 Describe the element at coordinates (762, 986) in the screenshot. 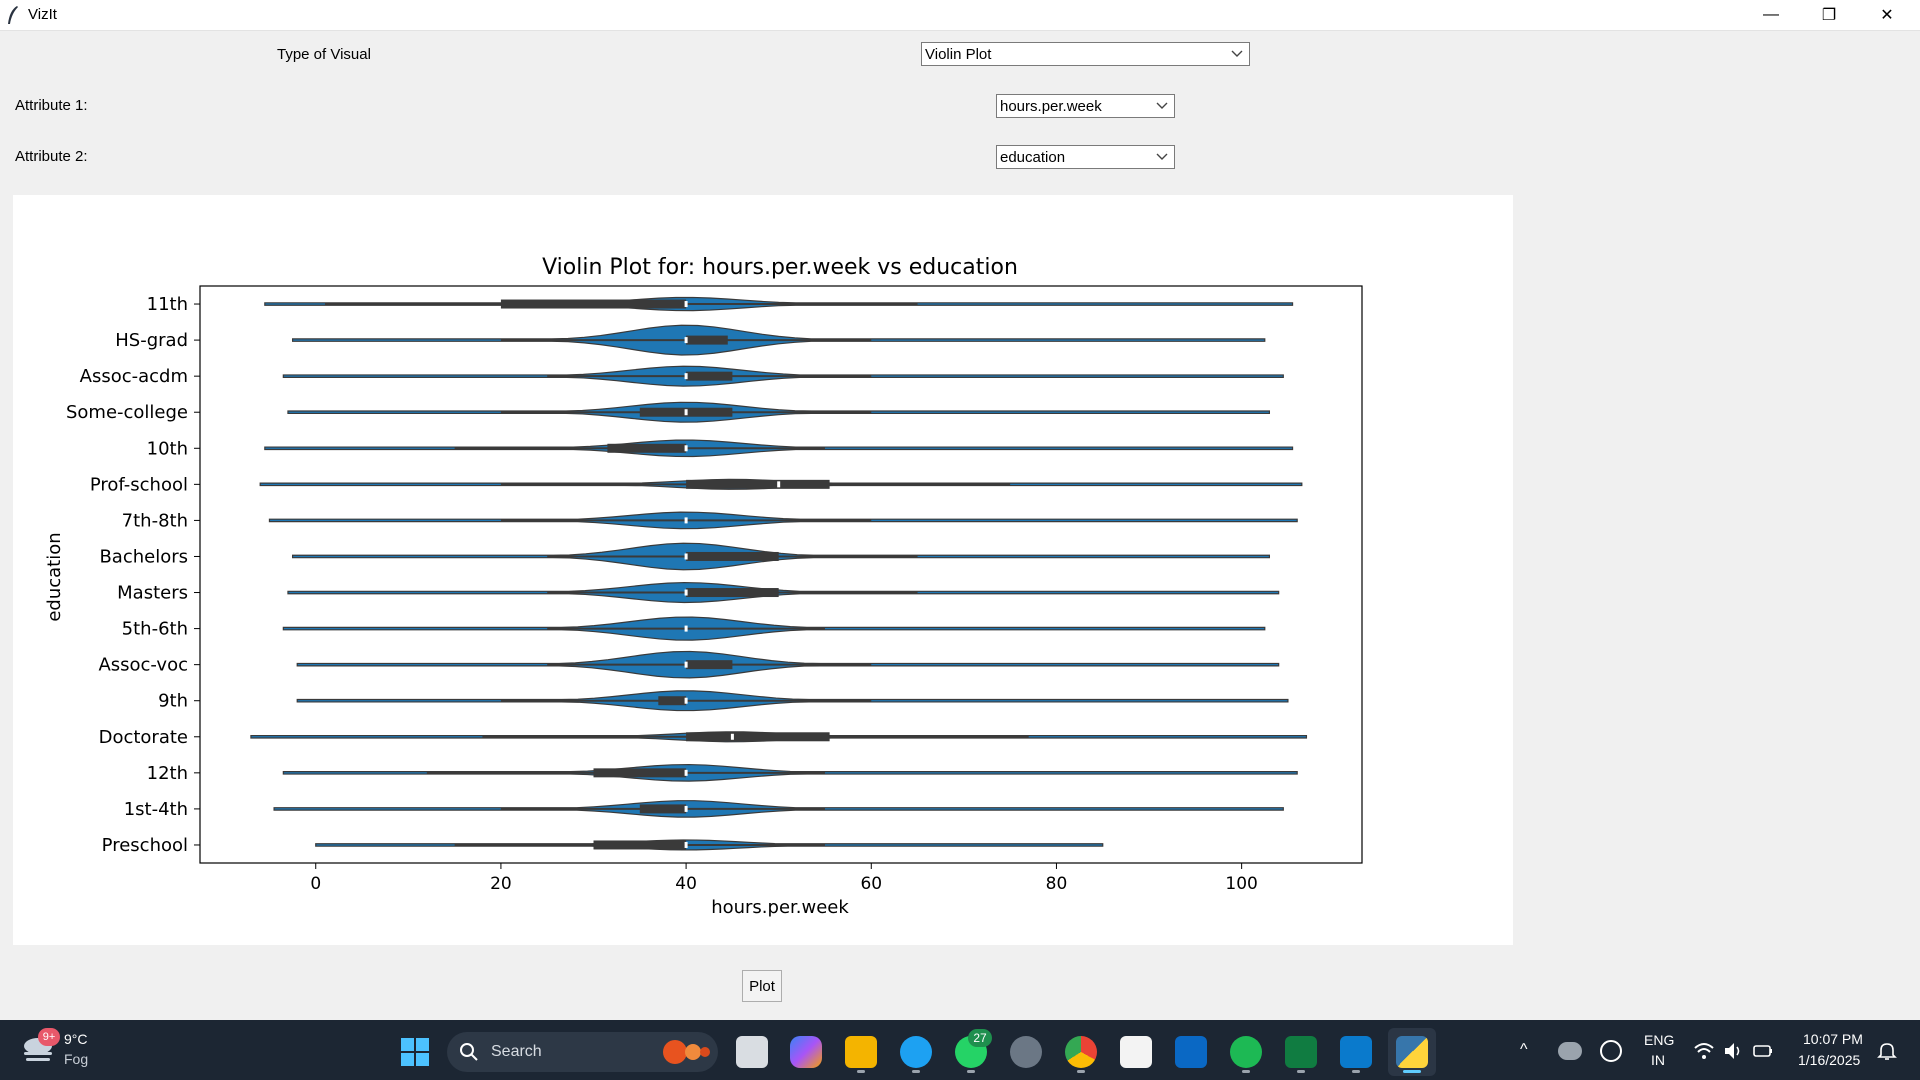

I see `plot-button: Plot` at that location.